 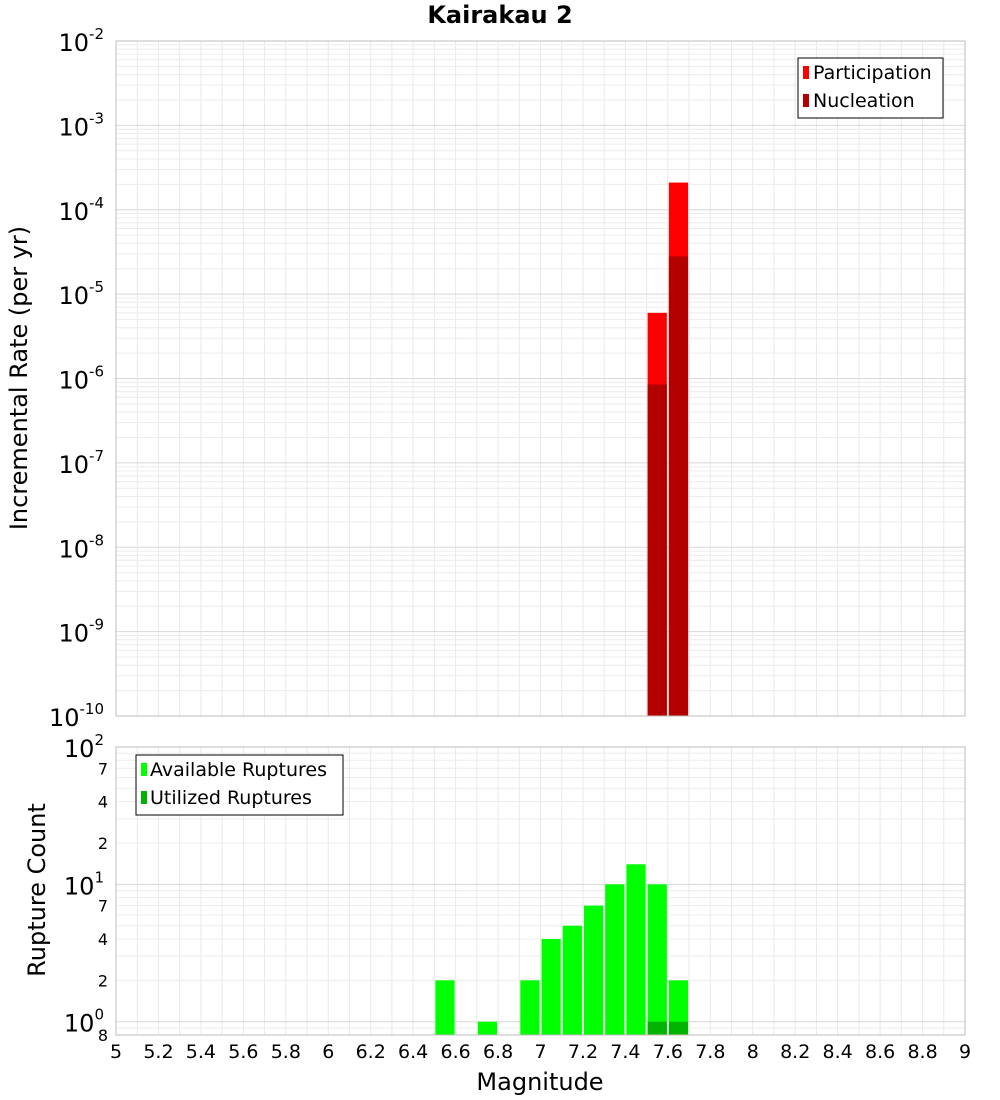 What do you see at coordinates (286, 1052) in the screenshot?
I see `x-tick-label: 5.8` at bounding box center [286, 1052].